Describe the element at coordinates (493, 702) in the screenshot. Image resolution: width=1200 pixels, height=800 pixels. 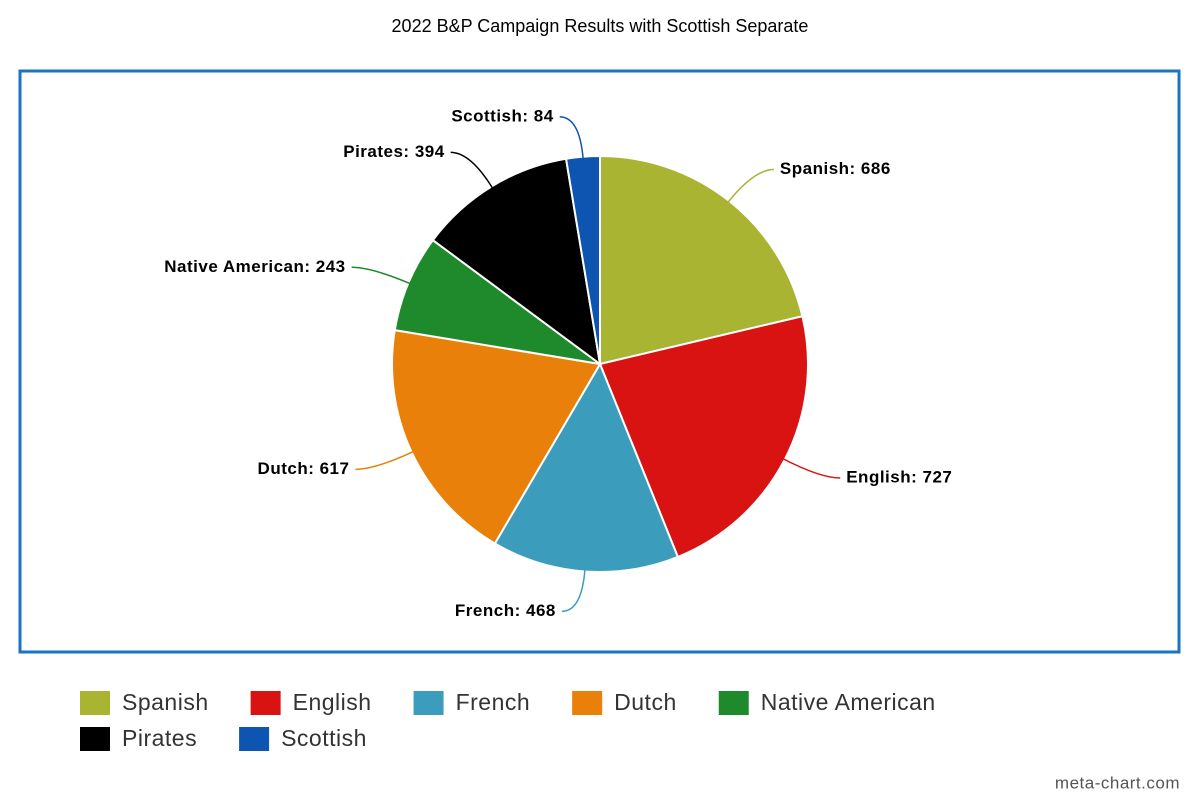
I see `legend-label: French` at that location.